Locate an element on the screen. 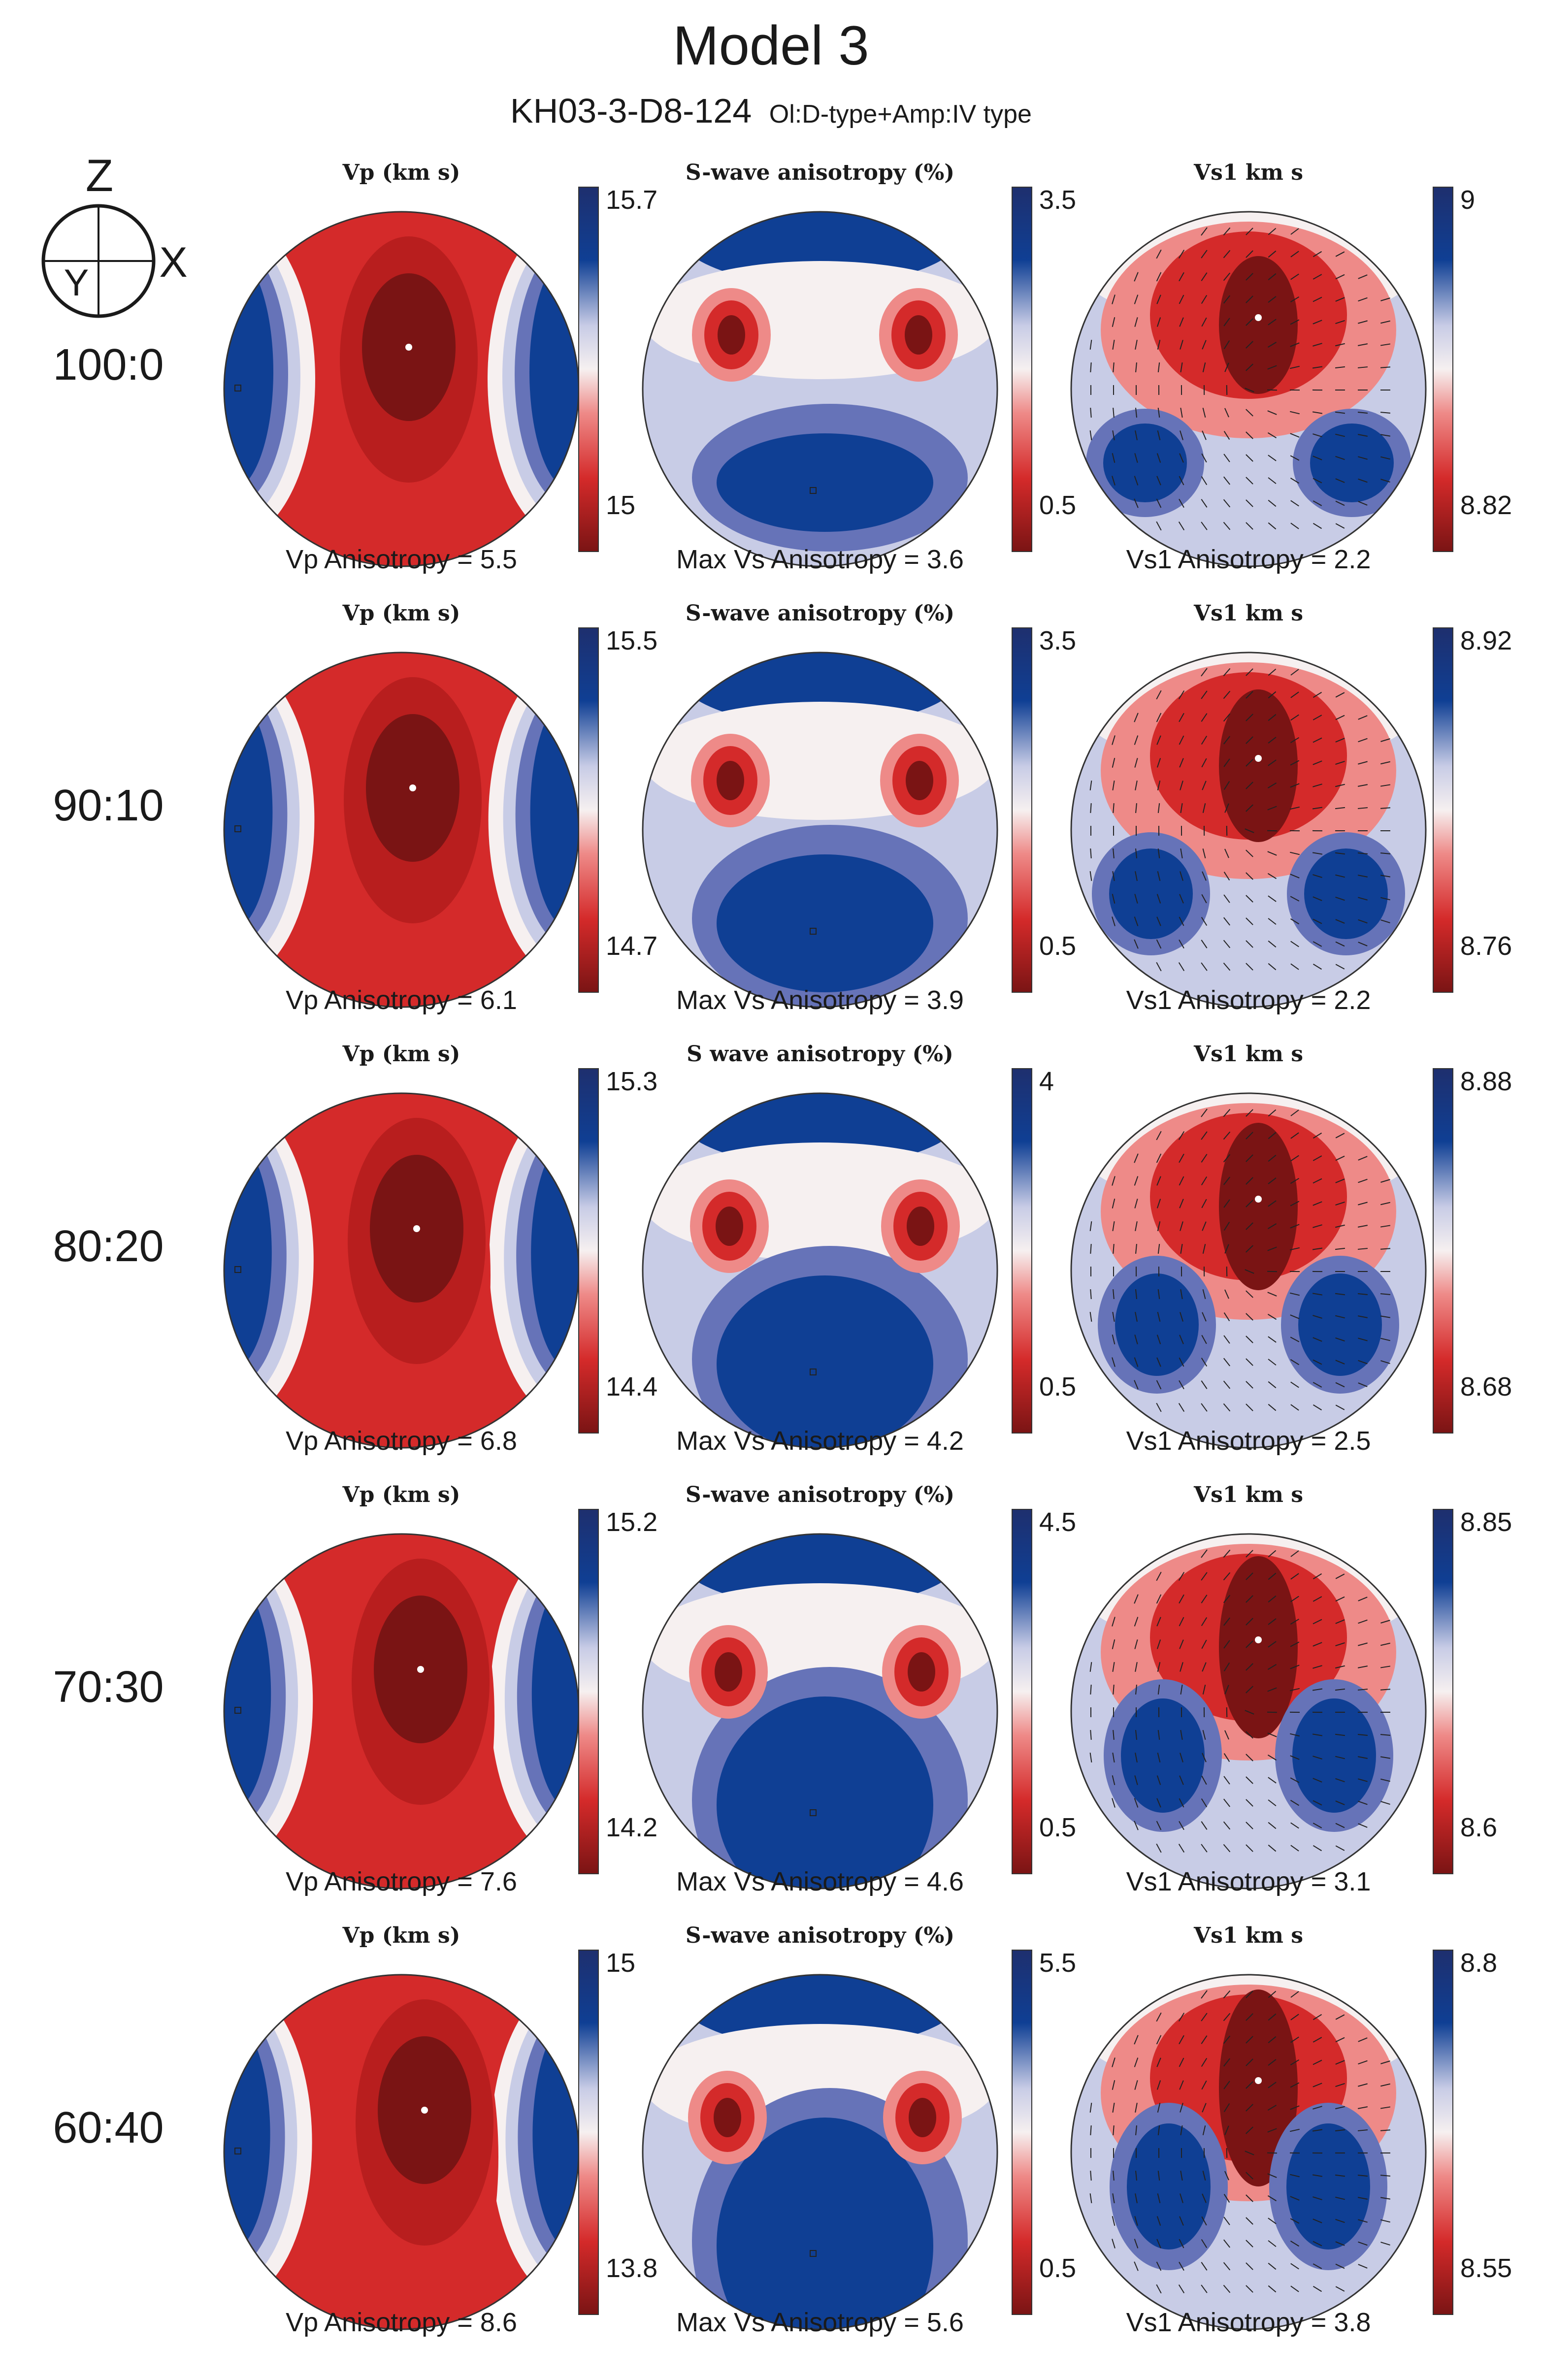 The width and height of the screenshot is (1542, 2380). colorbar-min-label: 14.4 is located at coordinates (632, 1387).